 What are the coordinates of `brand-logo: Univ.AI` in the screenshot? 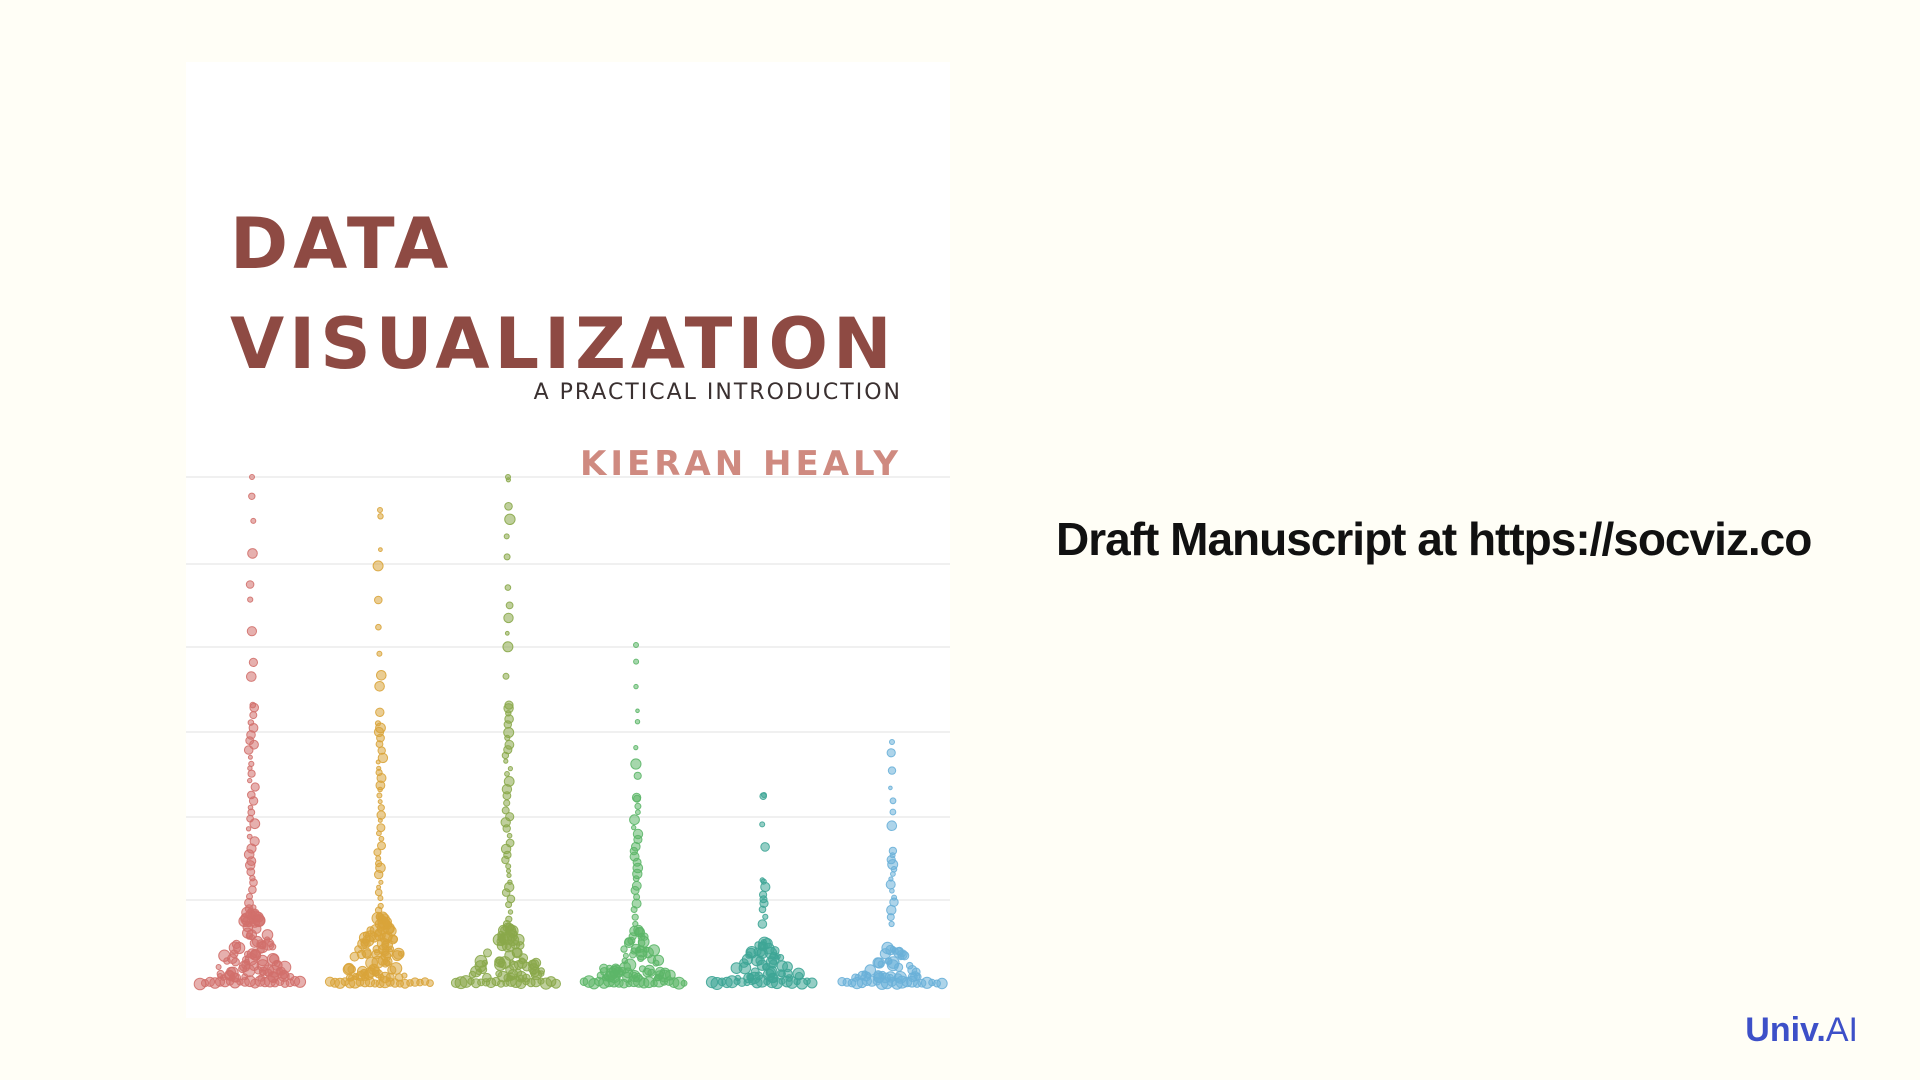 It's located at (1801, 1030).